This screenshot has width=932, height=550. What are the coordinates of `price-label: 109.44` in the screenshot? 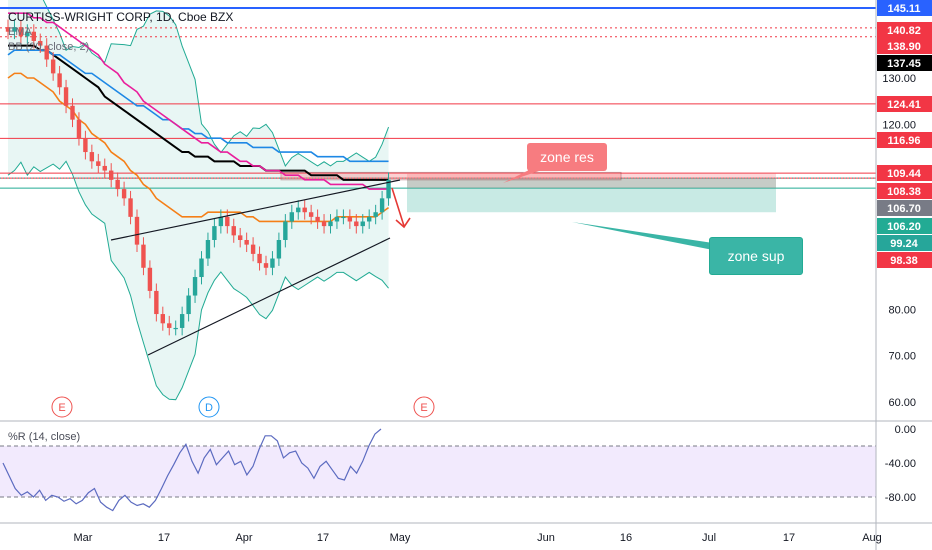 It's located at (904, 173).